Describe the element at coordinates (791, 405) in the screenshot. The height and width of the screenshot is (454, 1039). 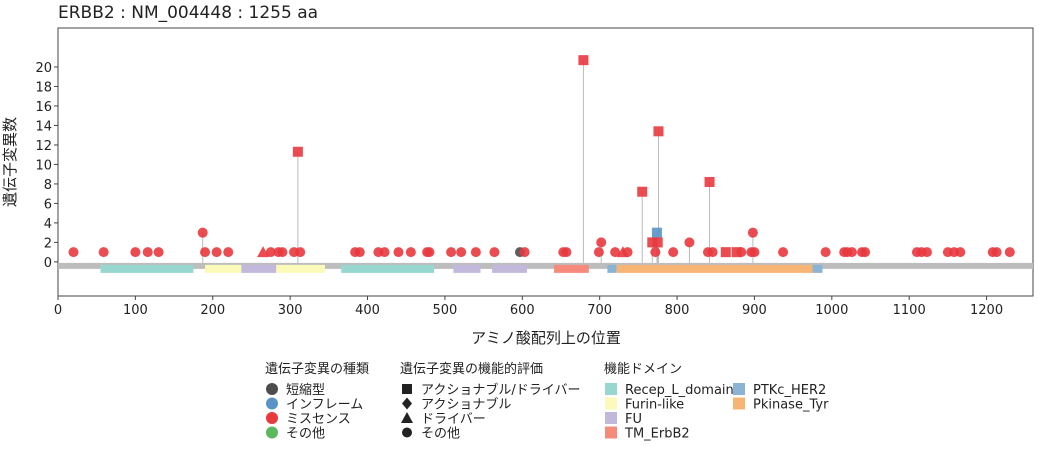
I see `legend-label: Pkinase_Tyr` at that location.